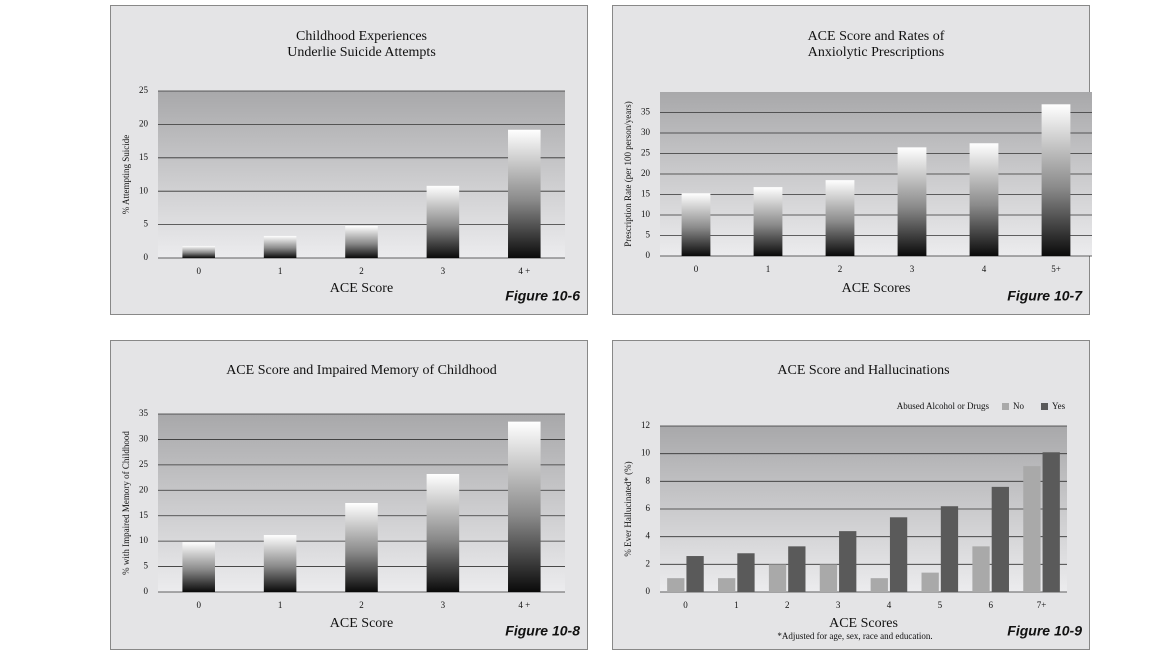 Image resolution: width=1169 pixels, height=652 pixels. Describe the element at coordinates (648, 508) in the screenshot. I see `y-tick-label: 6` at that location.